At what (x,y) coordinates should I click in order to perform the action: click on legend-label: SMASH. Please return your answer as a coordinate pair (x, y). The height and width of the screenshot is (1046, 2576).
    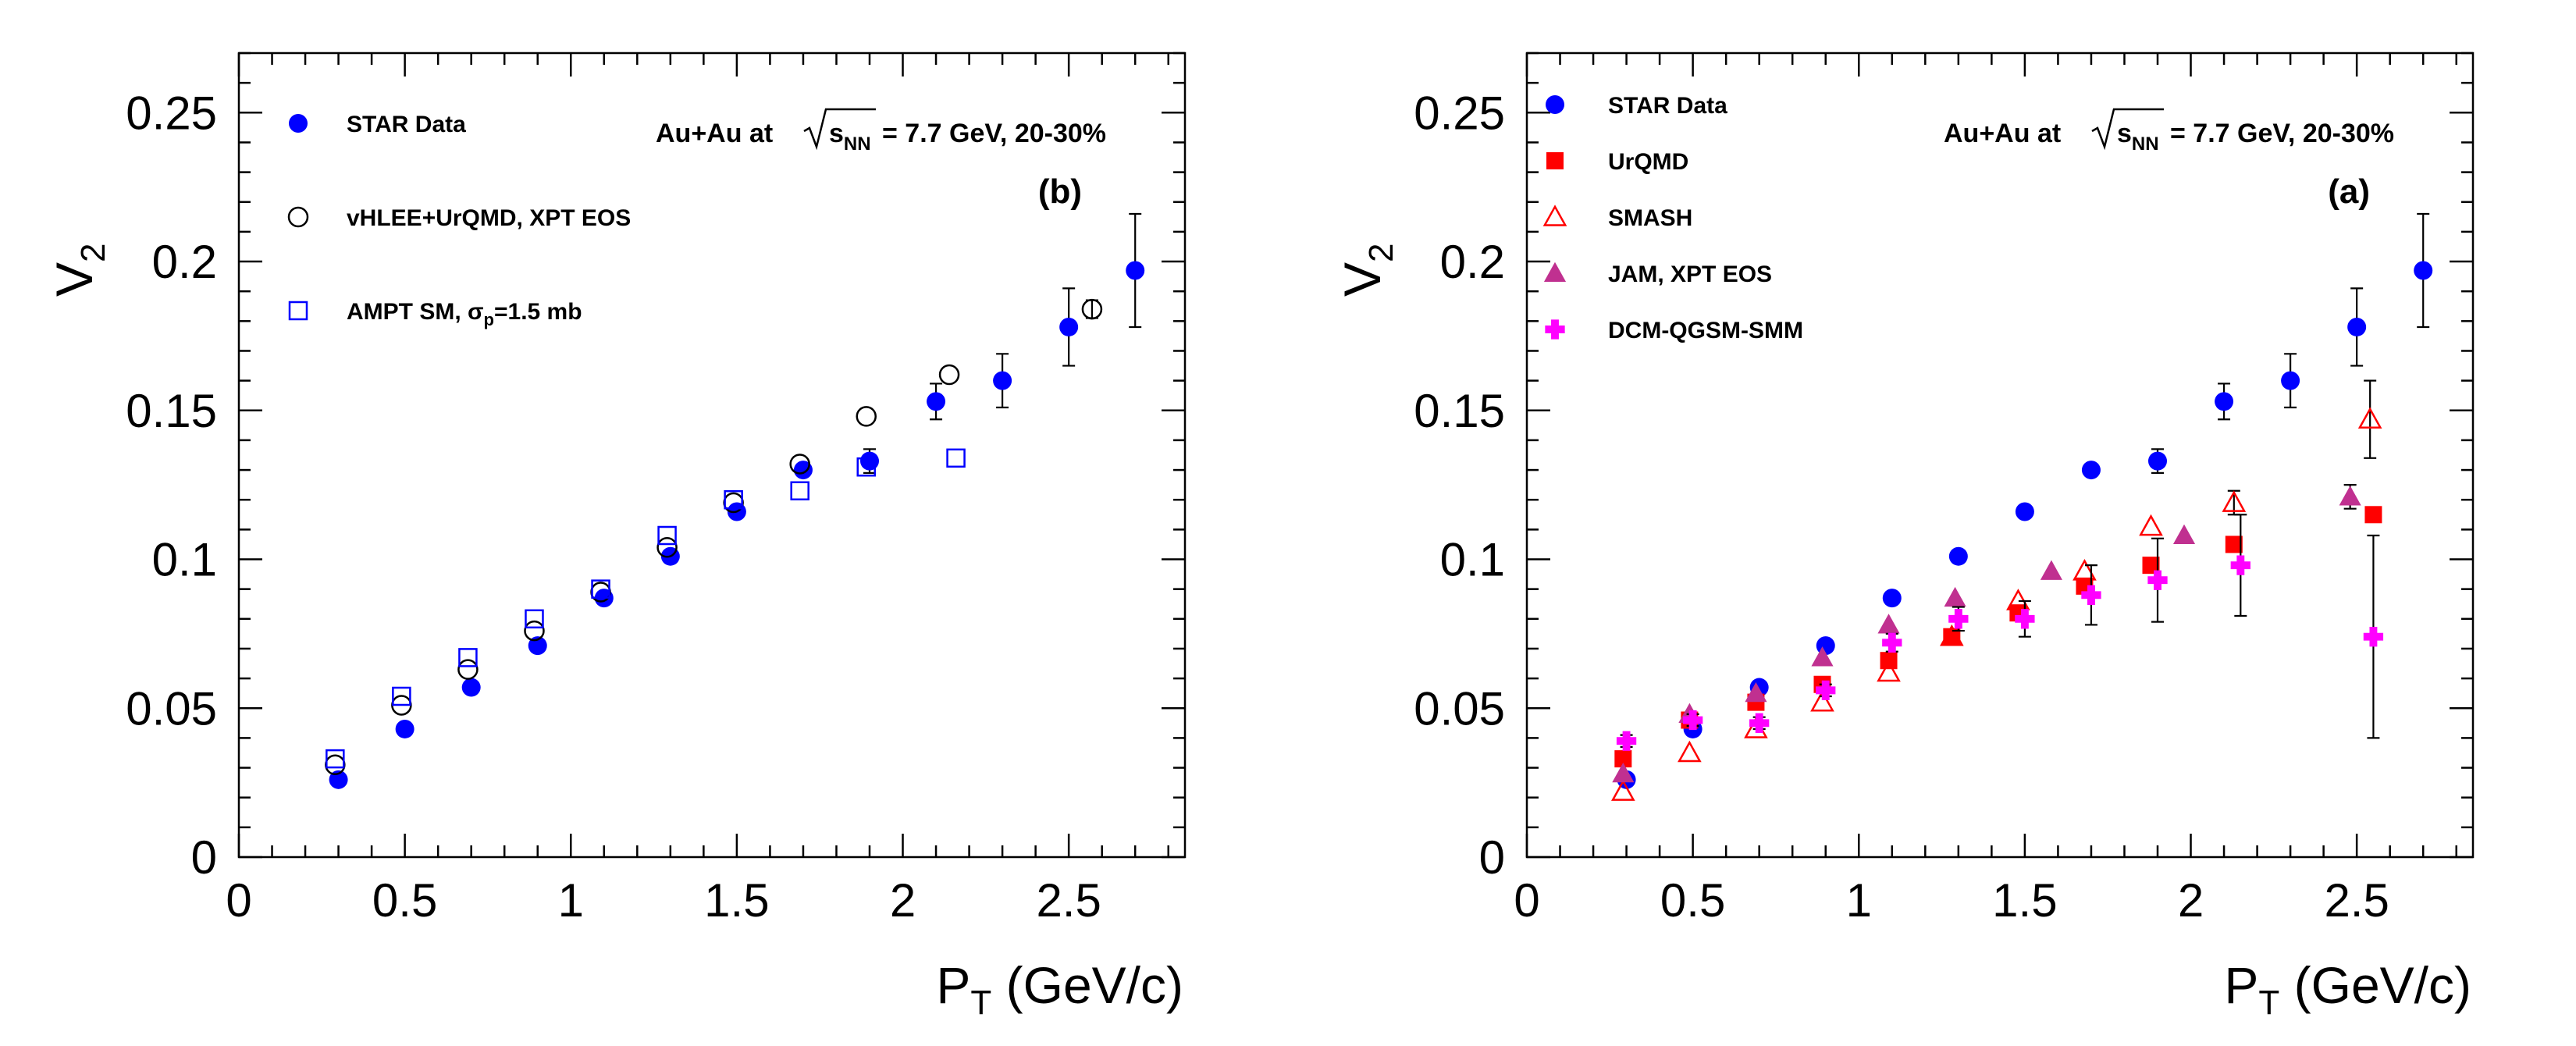
    Looking at the image, I should click on (1650, 218).